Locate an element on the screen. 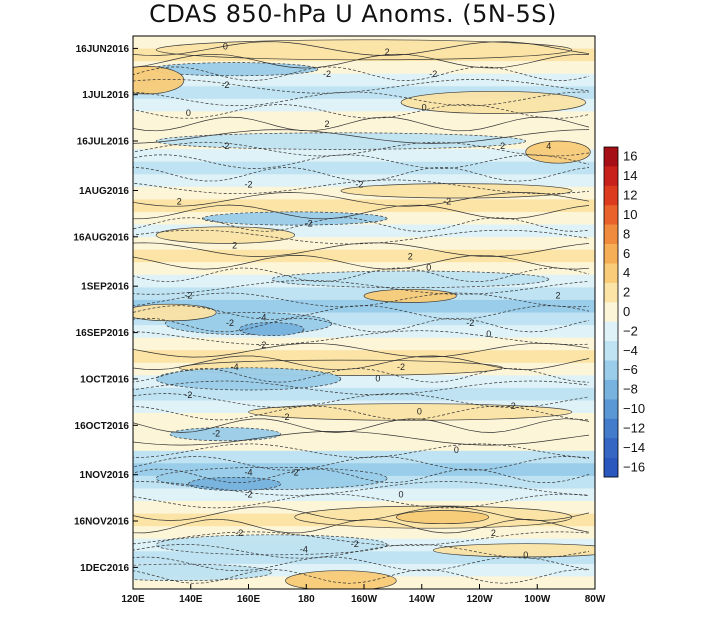  colorbar-label: 6 is located at coordinates (626, 253).